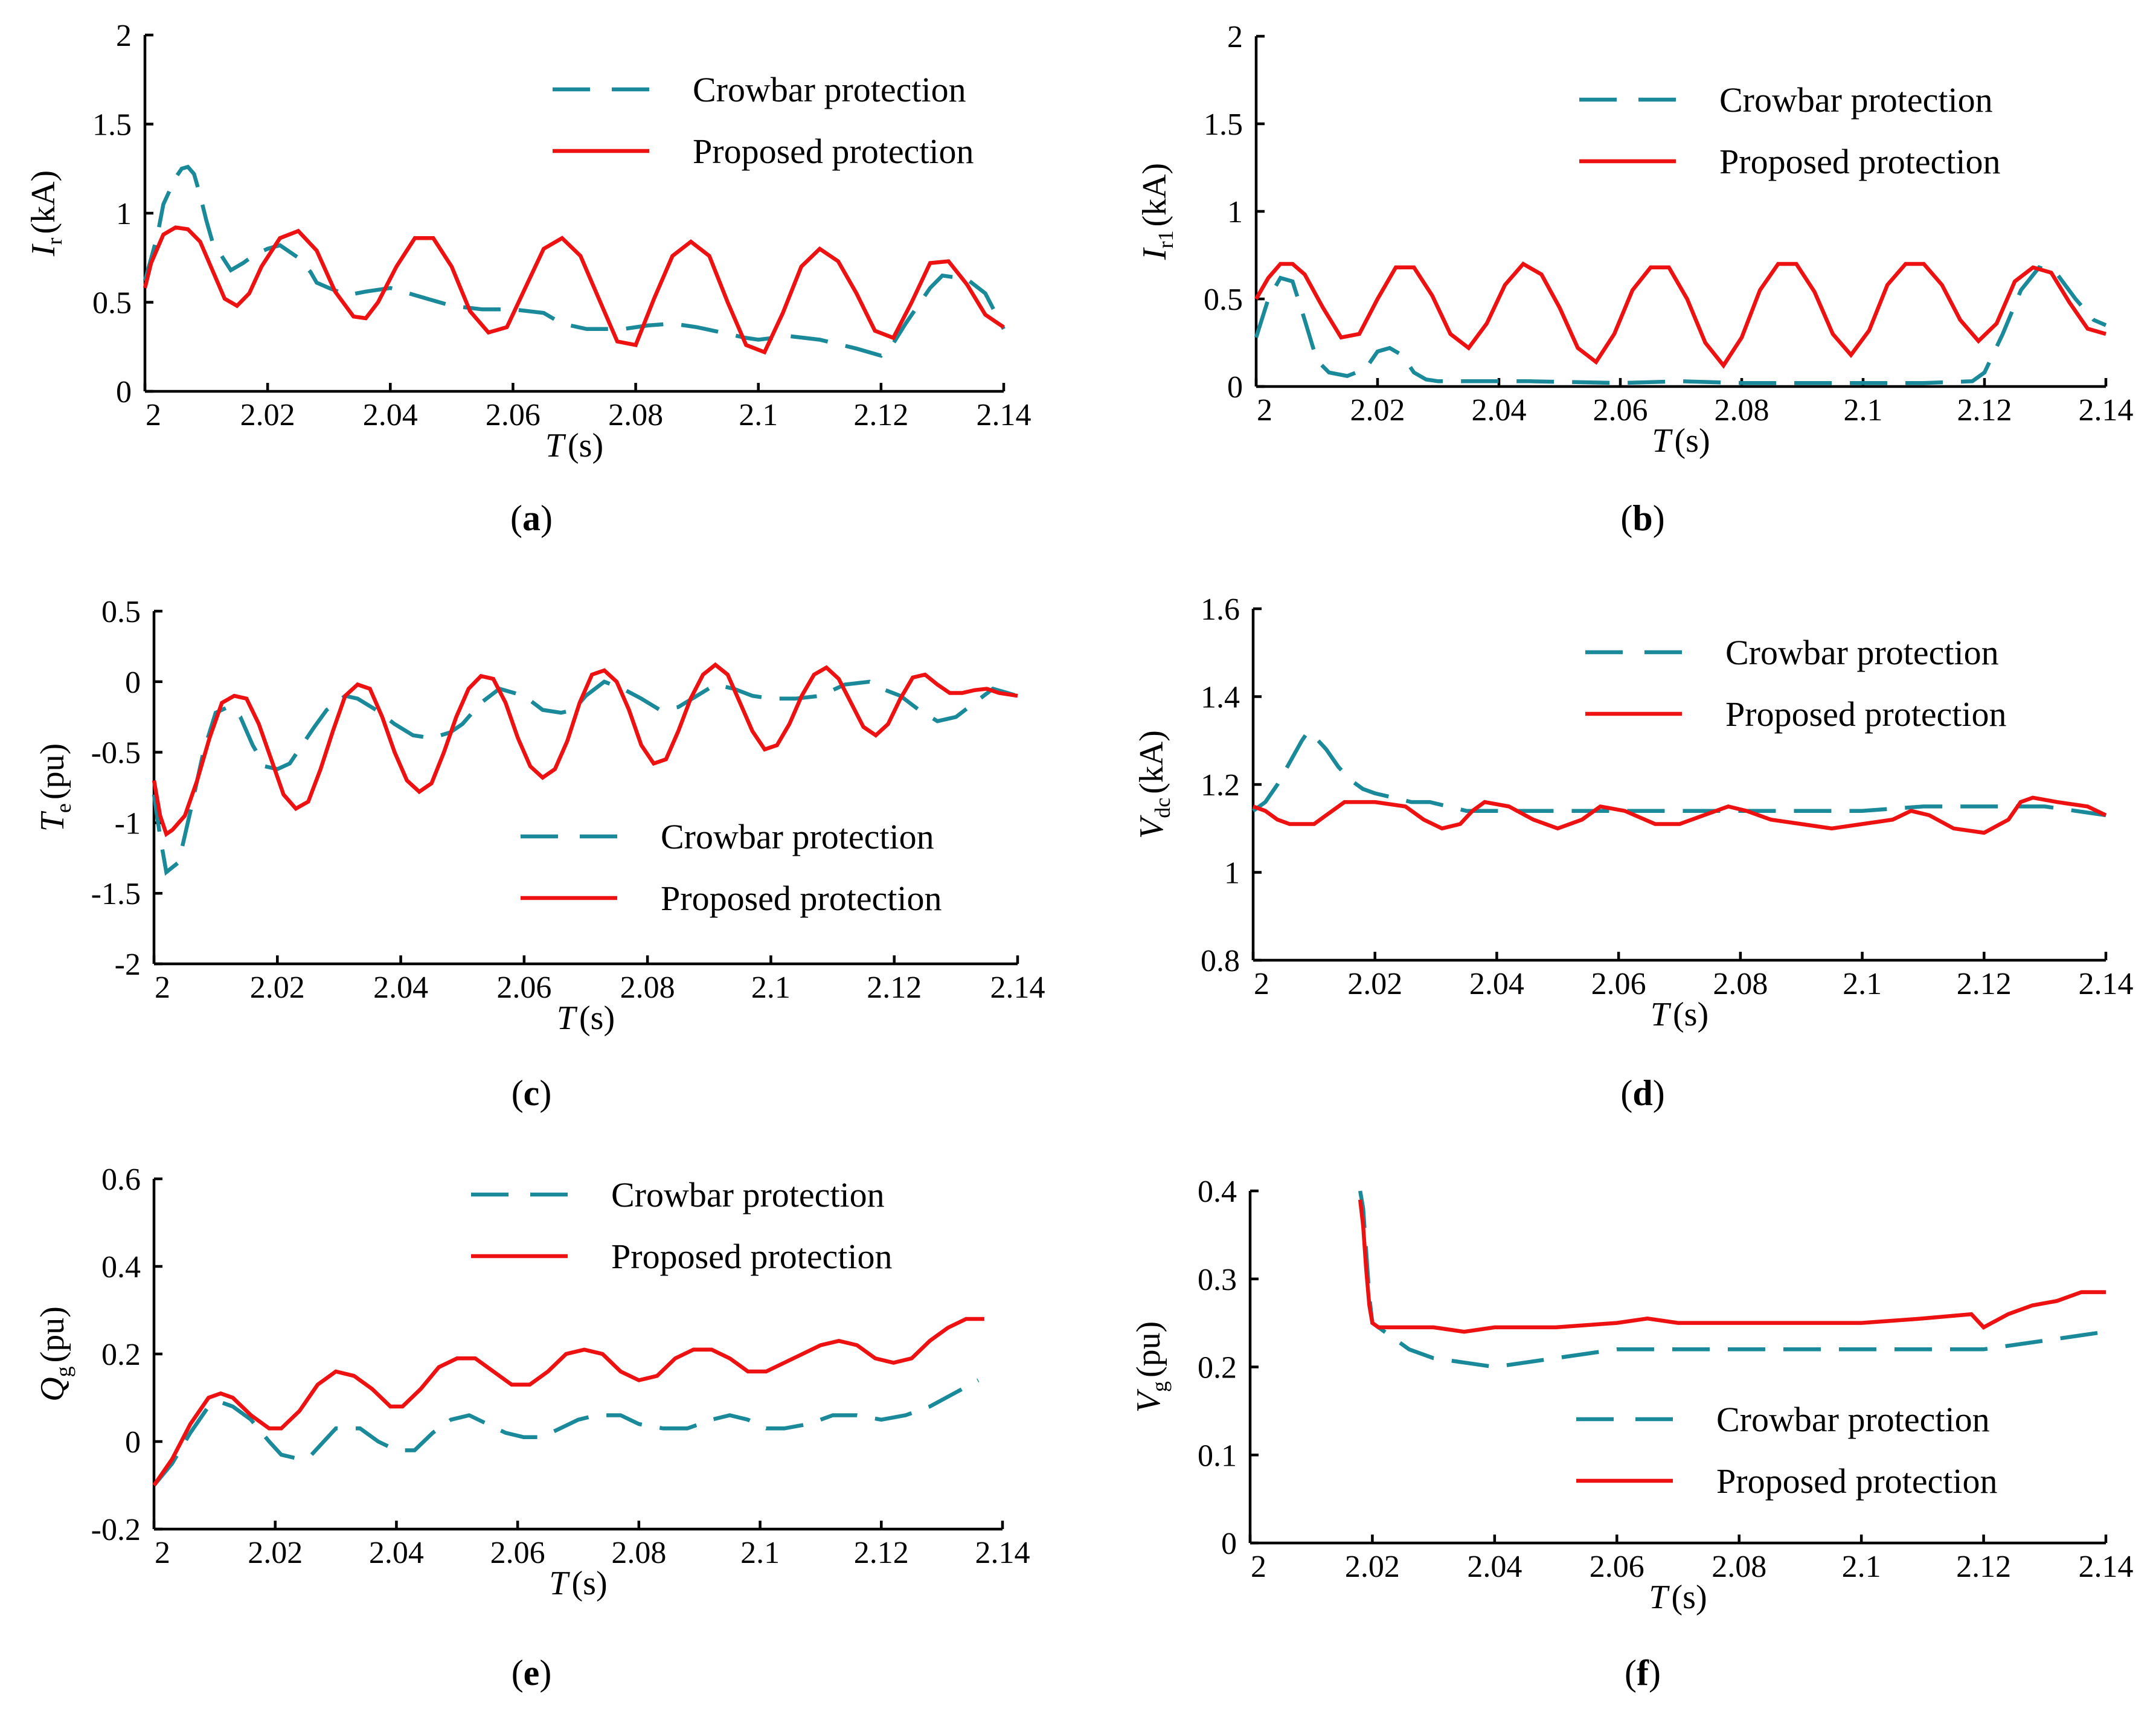 The height and width of the screenshot is (1729, 2156). Describe the element at coordinates (1220, 961) in the screenshot. I see `y-tick-label: 0.8` at that location.